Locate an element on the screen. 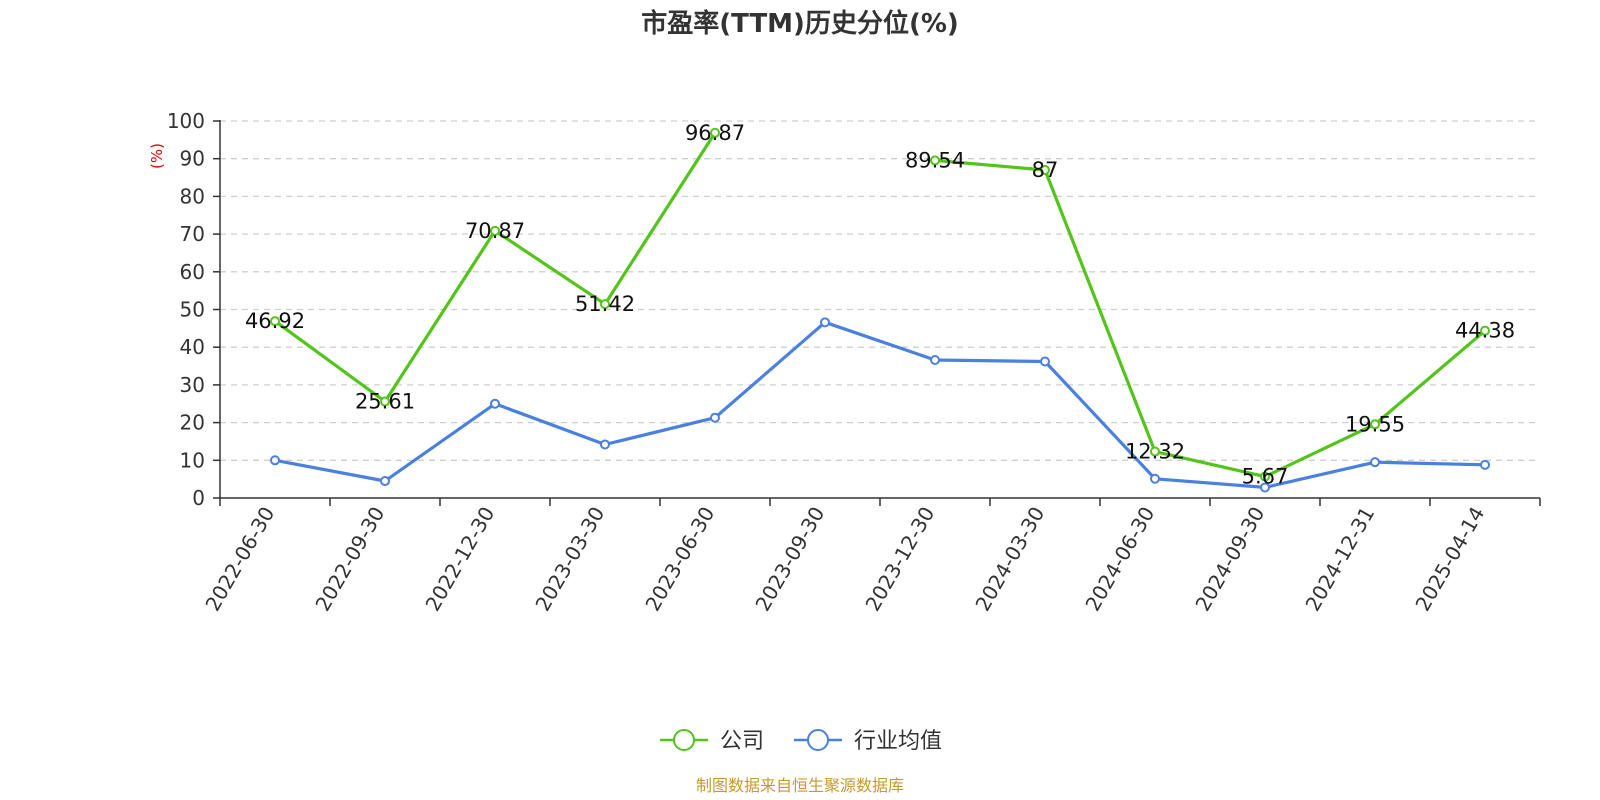 This screenshot has width=1600, height=800. data-label: 5.67 is located at coordinates (1265, 477).